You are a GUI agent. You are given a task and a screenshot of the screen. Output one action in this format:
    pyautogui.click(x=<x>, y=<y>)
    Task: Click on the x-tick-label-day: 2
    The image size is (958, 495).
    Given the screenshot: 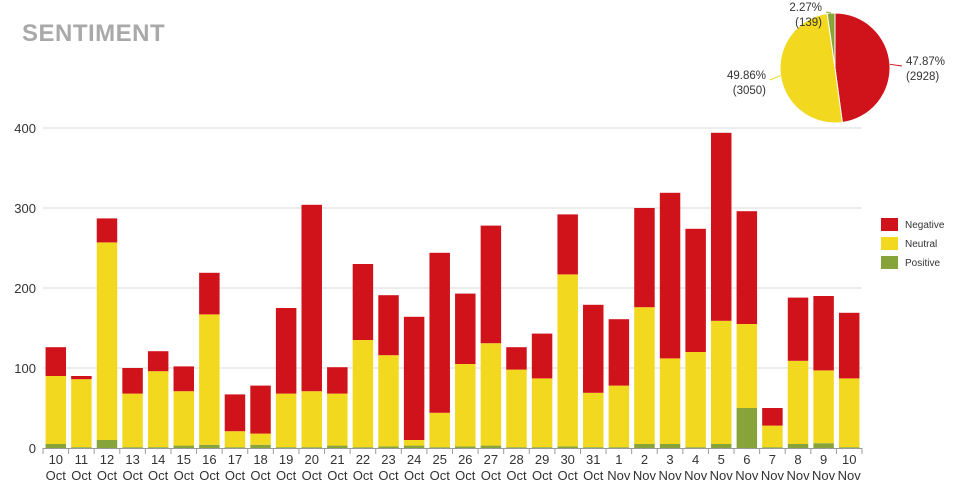 What is the action you would take?
    pyautogui.click(x=644, y=459)
    